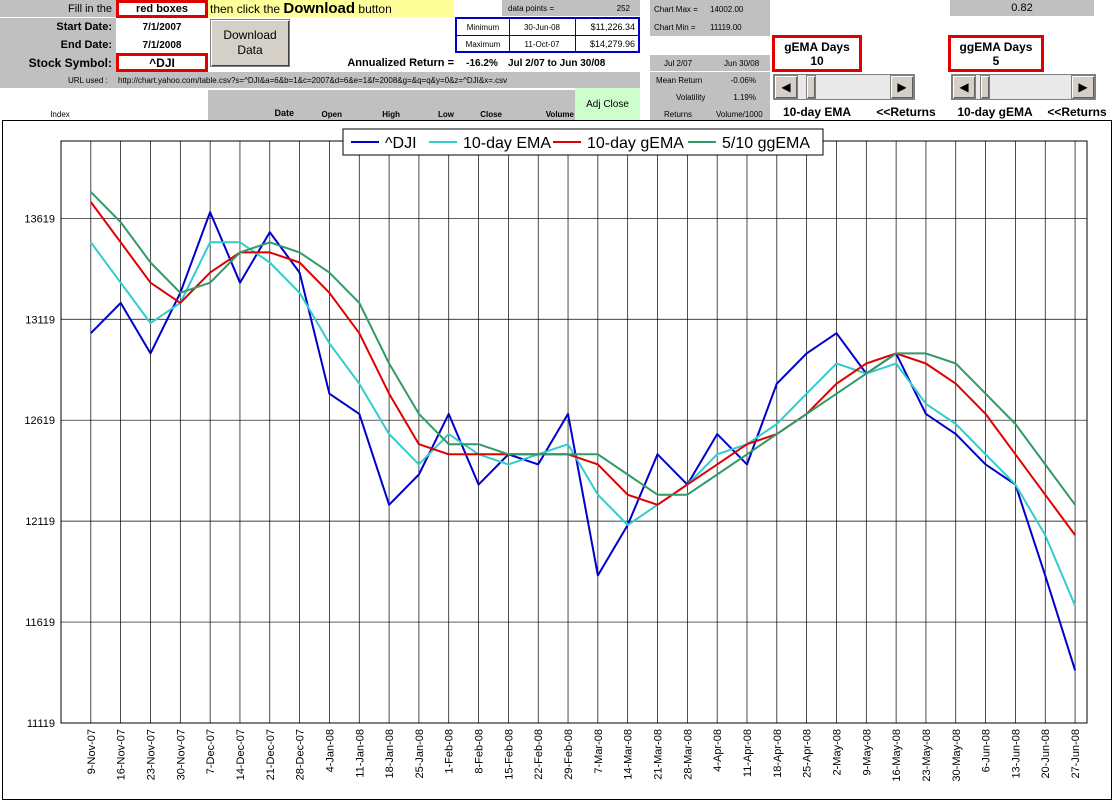  Describe the element at coordinates (482, 63) in the screenshot. I see `annualized-value: -16.2%` at that location.